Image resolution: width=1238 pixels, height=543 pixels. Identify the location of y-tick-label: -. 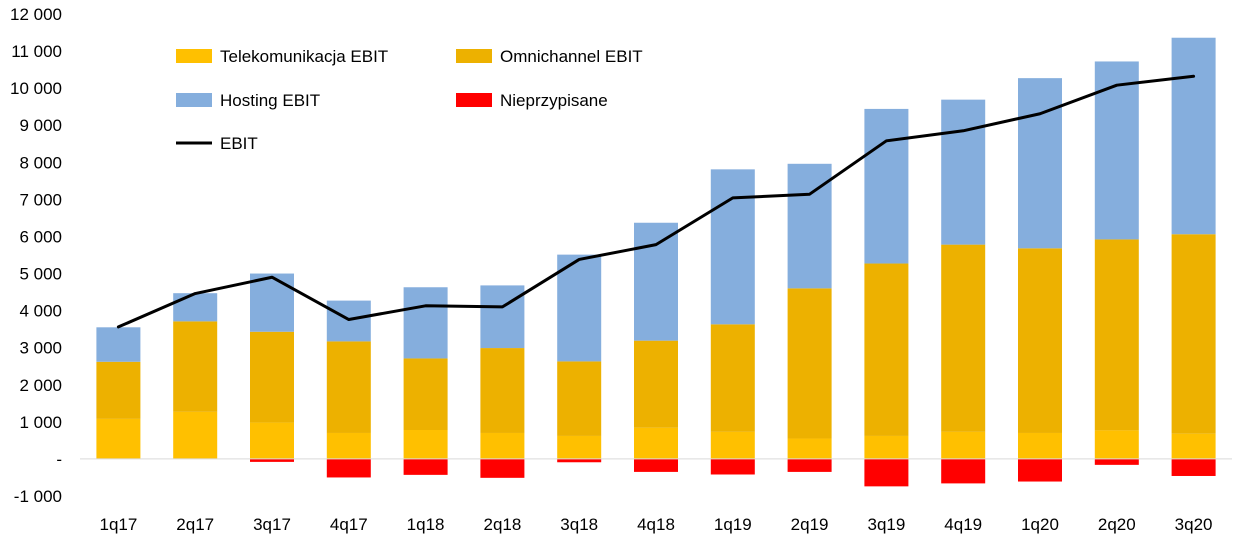
(59, 459).